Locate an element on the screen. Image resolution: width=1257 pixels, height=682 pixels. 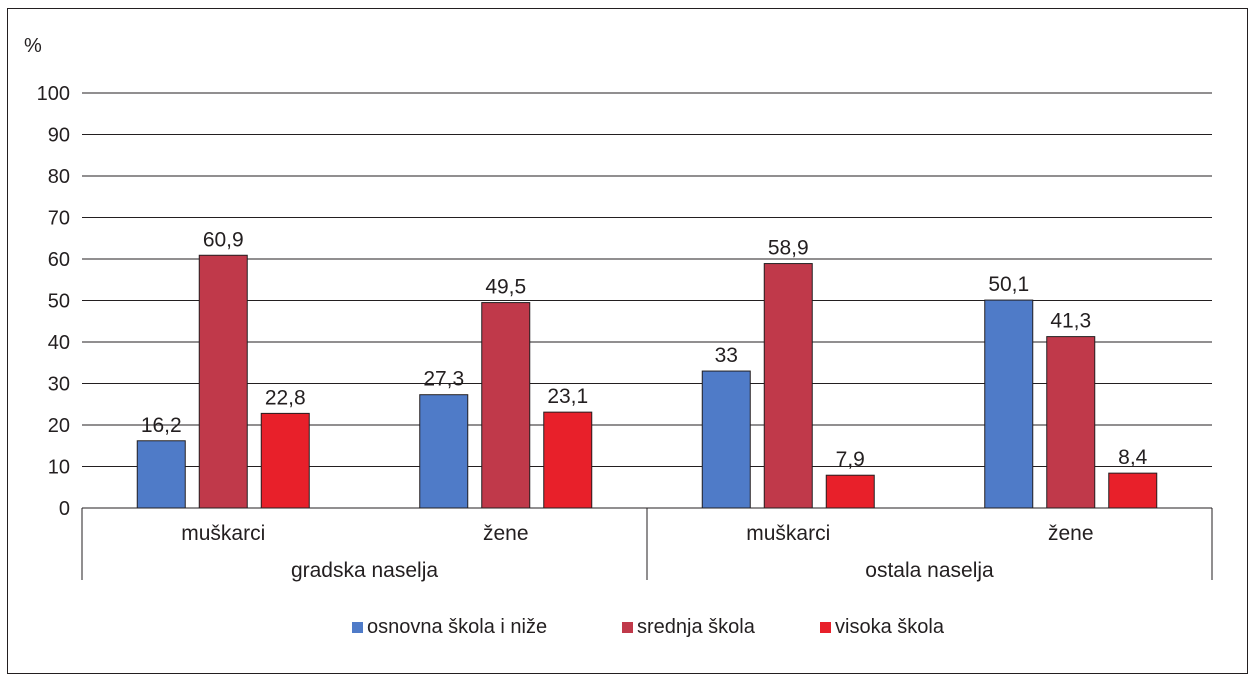
y-tick-label: 0 is located at coordinates (64, 509).